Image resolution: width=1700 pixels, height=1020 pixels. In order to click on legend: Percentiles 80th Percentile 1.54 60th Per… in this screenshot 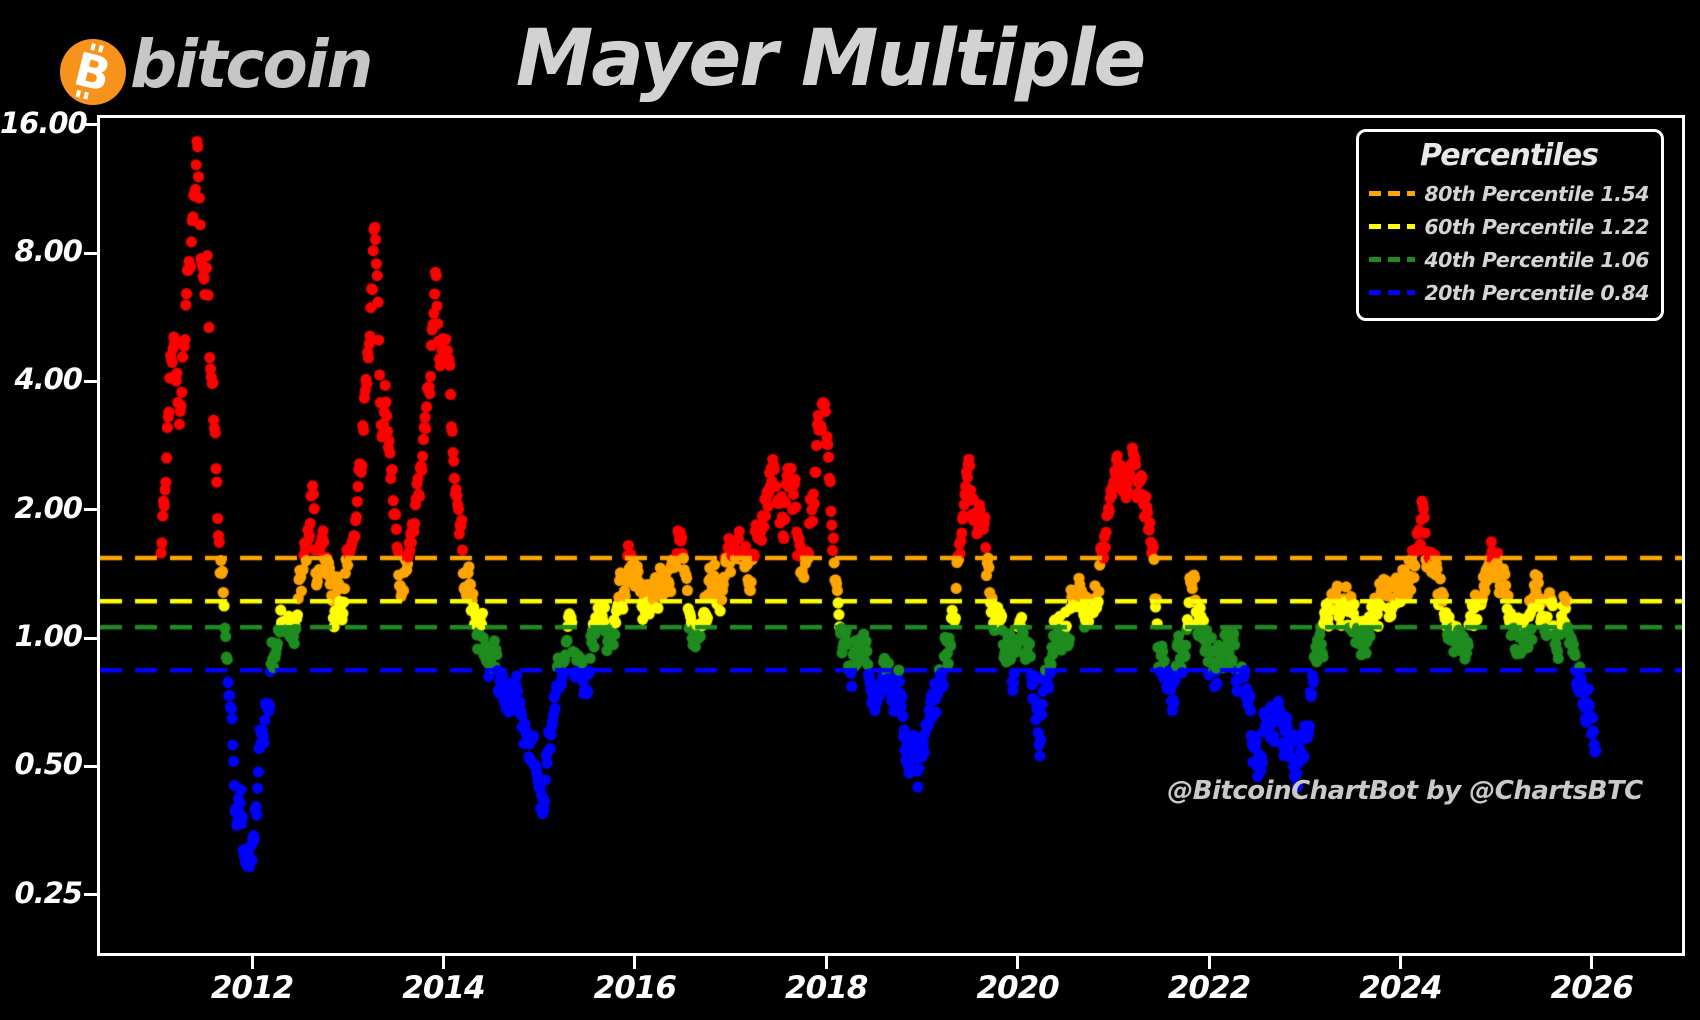, I will do `click(1510, 225)`.